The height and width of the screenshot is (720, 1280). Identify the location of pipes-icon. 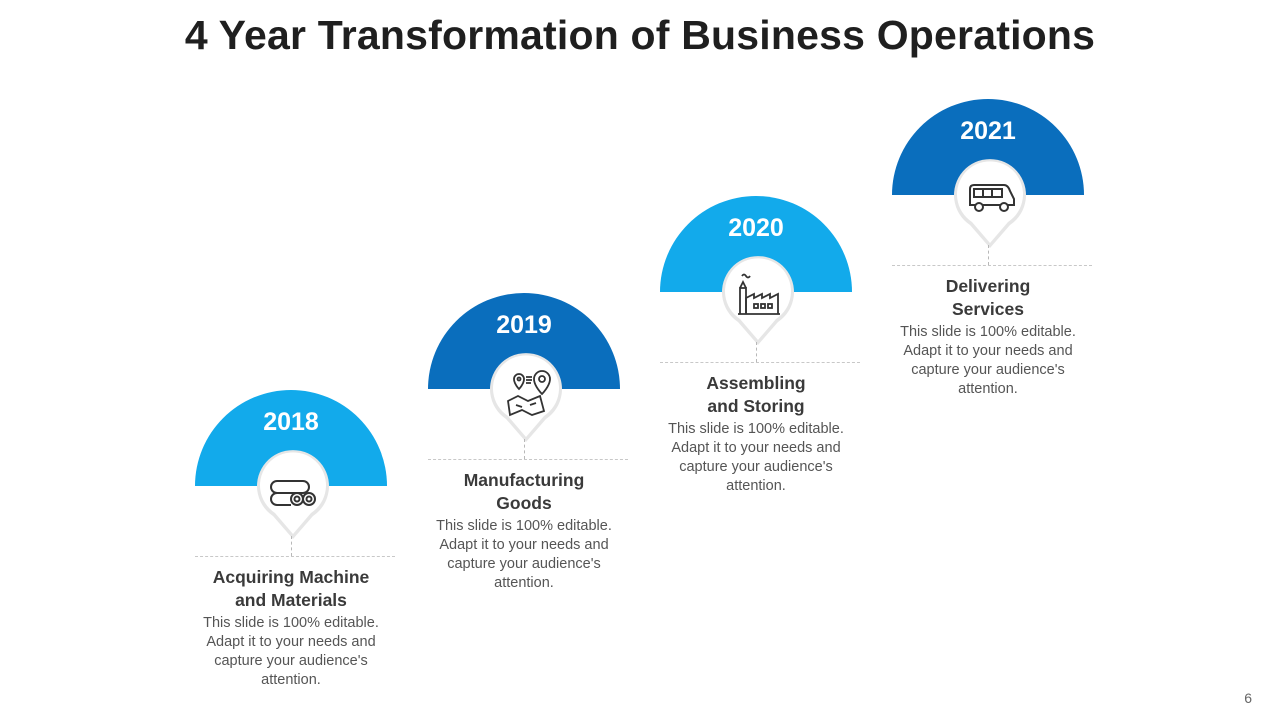
(293, 493).